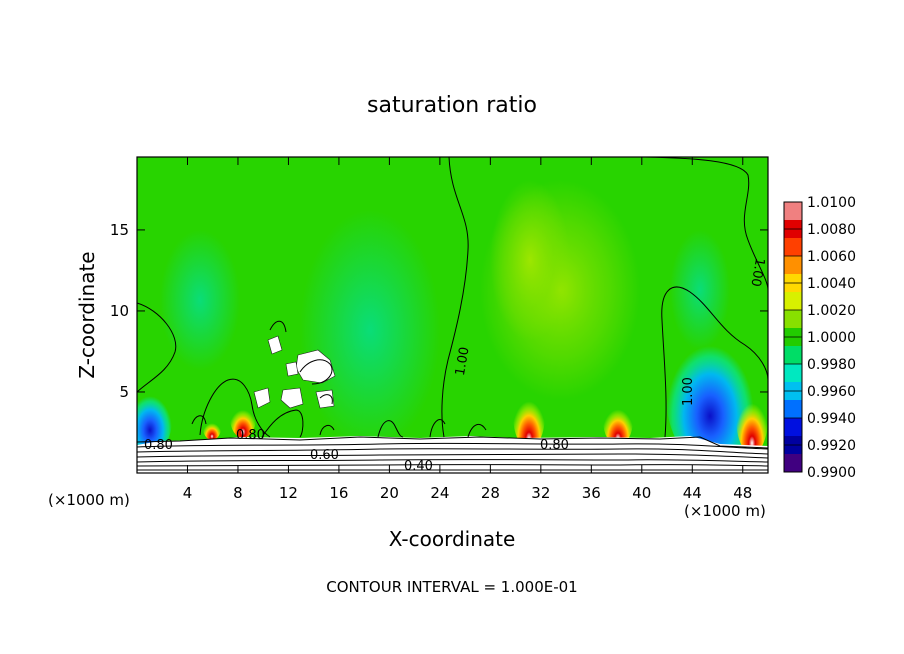  Describe the element at coordinates (641, 493) in the screenshot. I see `x-tick-label: 40` at that location.